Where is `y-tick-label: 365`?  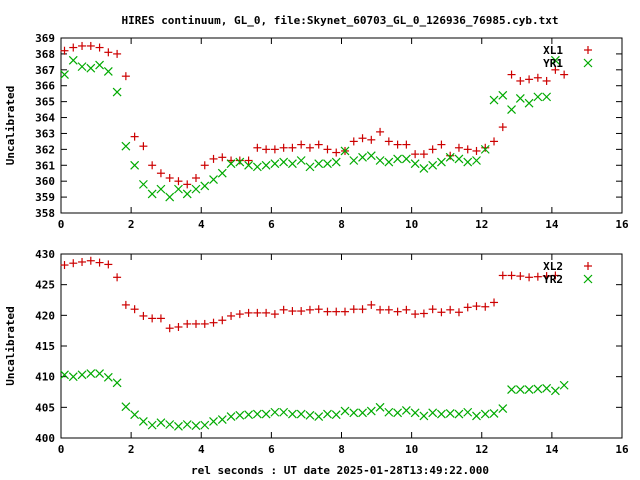
y-tick-label: 365 is located at coordinates (45, 102).